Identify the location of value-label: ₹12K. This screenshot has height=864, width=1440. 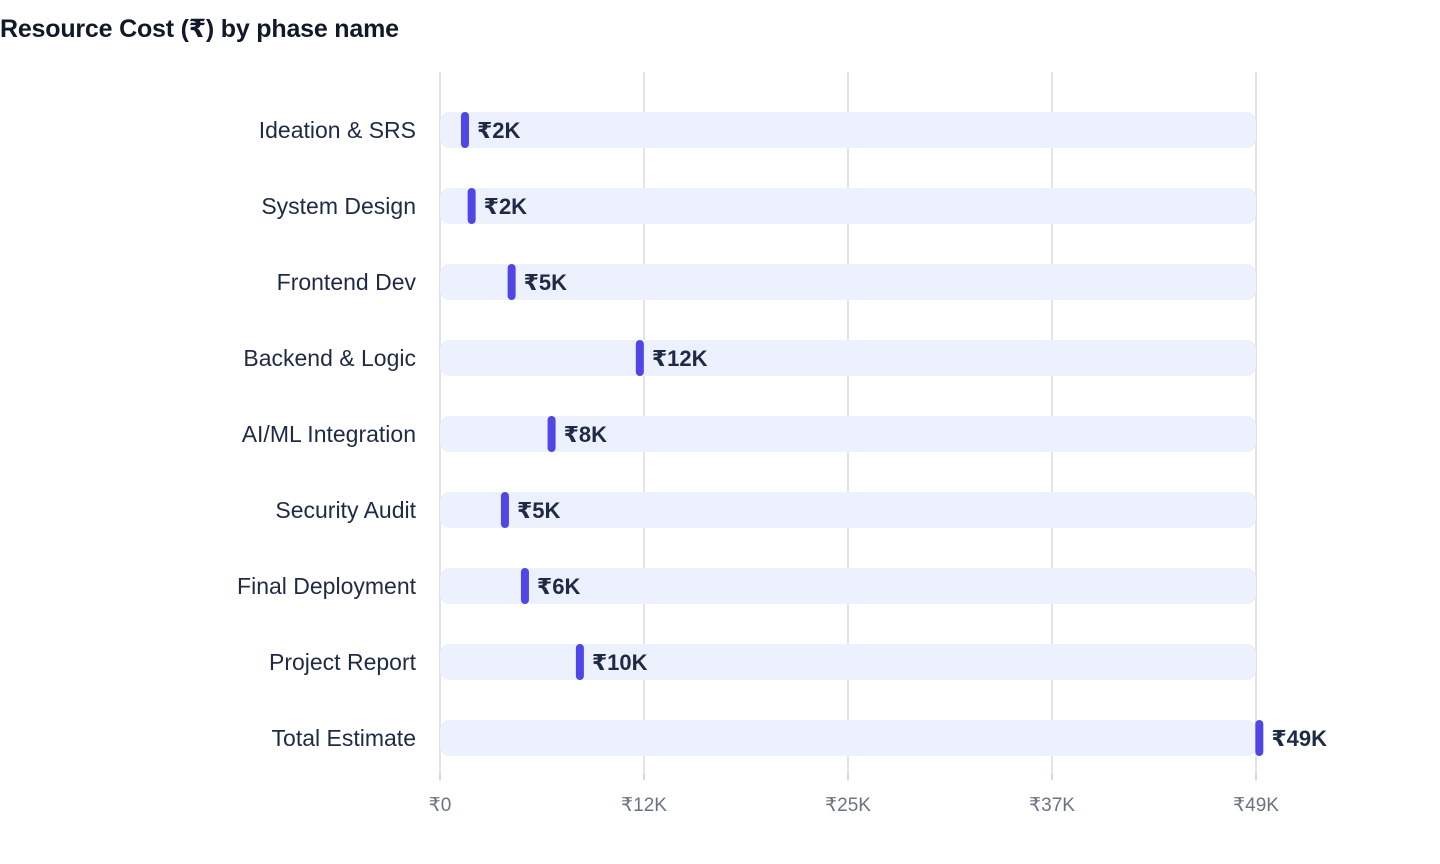
(680, 358).